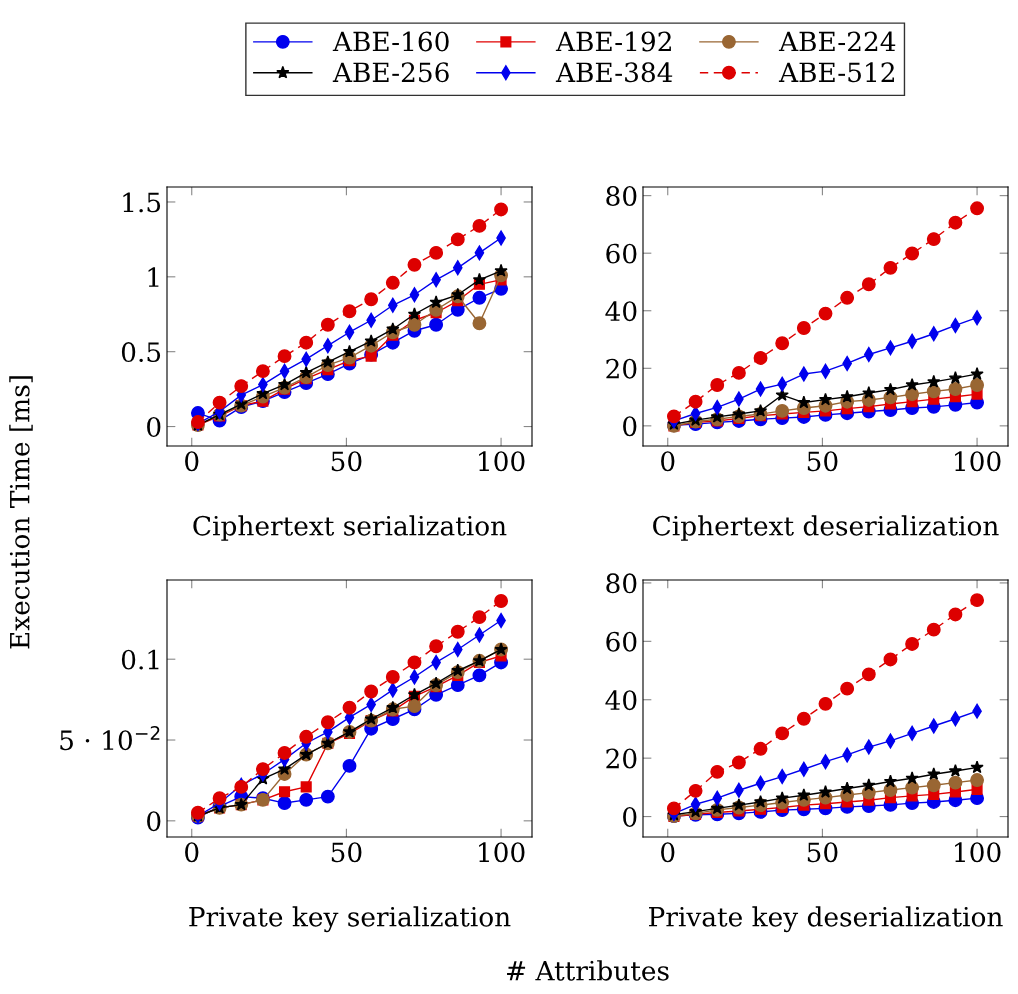  I want to click on legend-label: ABE-160, so click(390, 41).